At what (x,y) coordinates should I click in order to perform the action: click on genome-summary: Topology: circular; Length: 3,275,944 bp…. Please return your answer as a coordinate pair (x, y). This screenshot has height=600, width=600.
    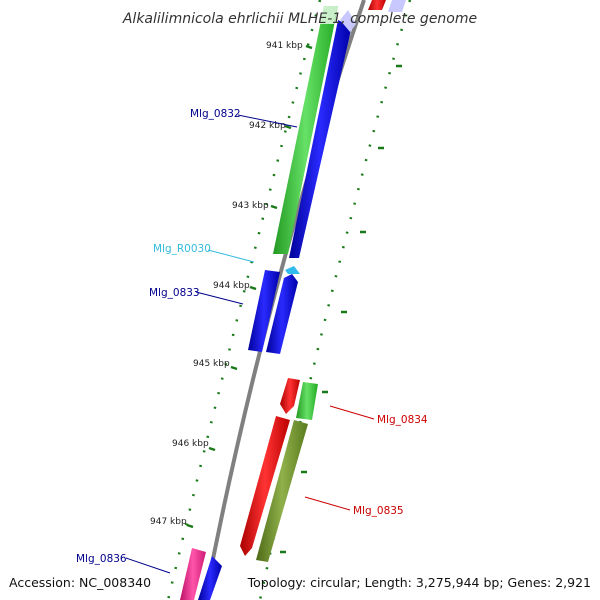
    Looking at the image, I should click on (419, 582).